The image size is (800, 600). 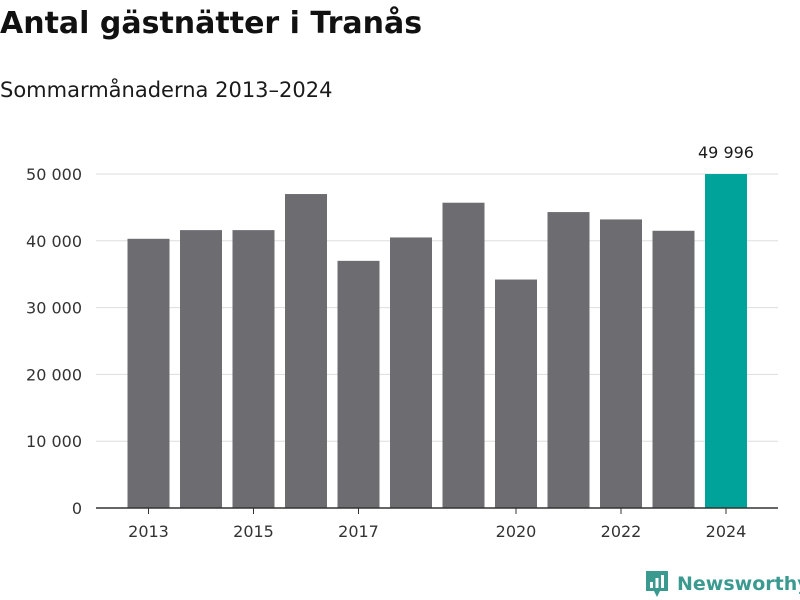 What do you see at coordinates (726, 531) in the screenshot?
I see `x-tick-label: 2024` at bounding box center [726, 531].